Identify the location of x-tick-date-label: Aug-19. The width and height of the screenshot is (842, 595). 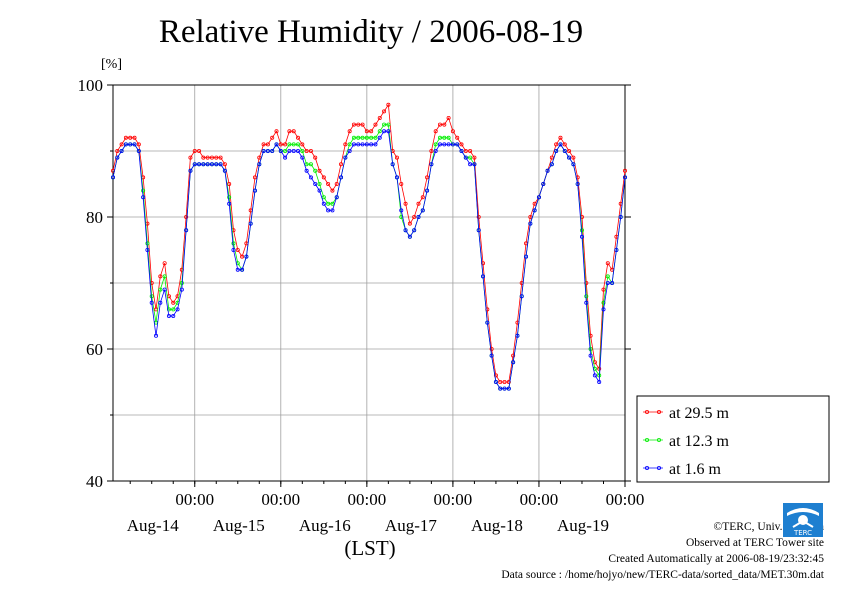
(583, 525).